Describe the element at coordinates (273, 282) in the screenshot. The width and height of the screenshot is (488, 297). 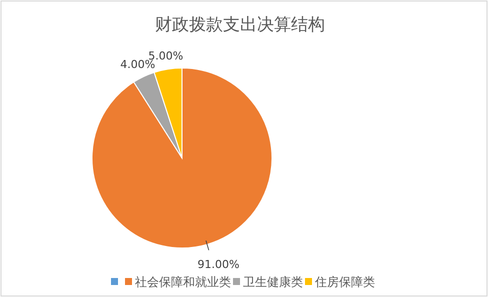
I see `legend-label: 卫生健康类` at that location.